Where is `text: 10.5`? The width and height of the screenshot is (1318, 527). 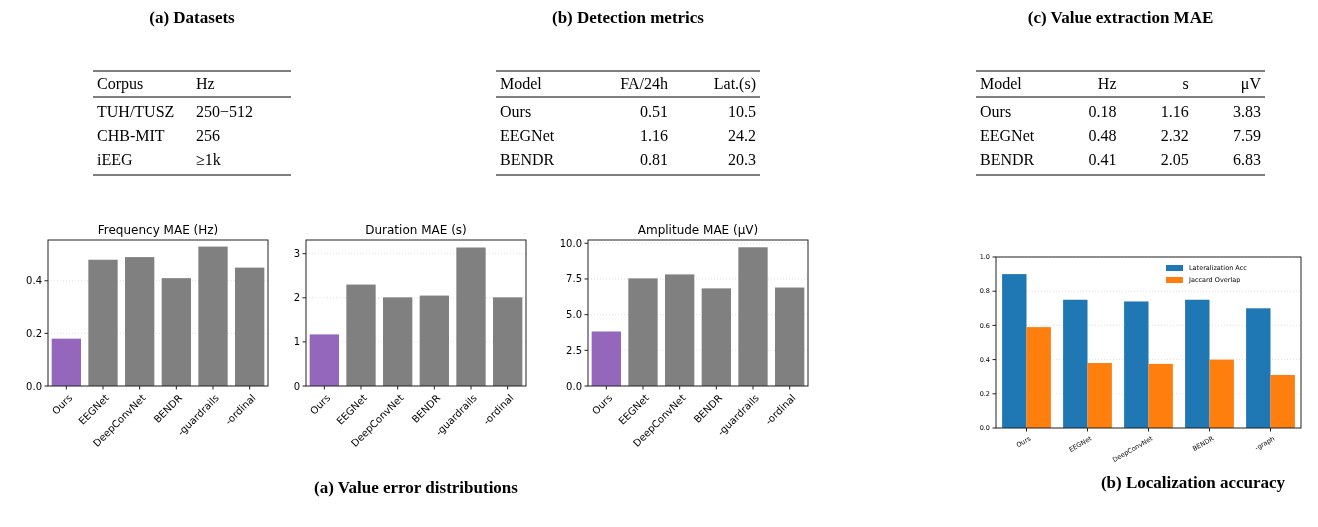
text: 10.5 is located at coordinates (742, 111).